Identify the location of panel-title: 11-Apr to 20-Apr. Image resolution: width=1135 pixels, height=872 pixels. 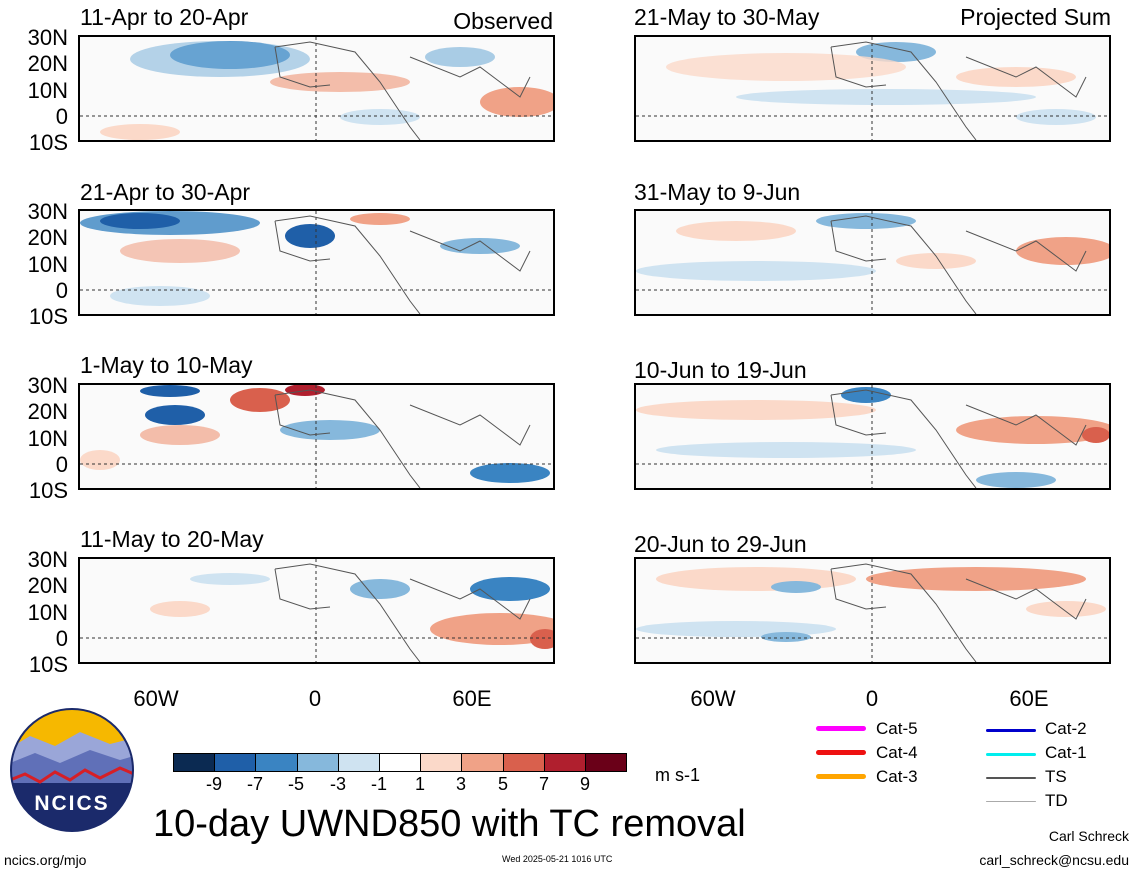
(164, 17).